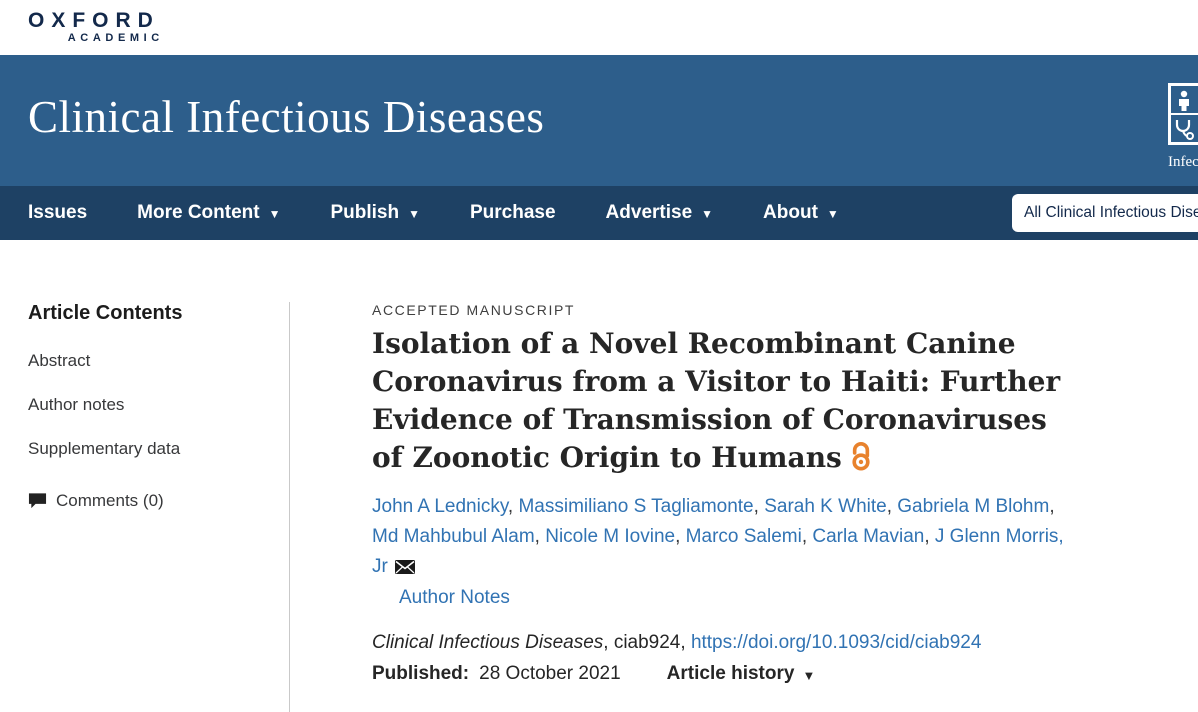 The image size is (1198, 712). Describe the element at coordinates (105, 313) in the screenshot. I see `sidebar-heading: Article Contents` at that location.